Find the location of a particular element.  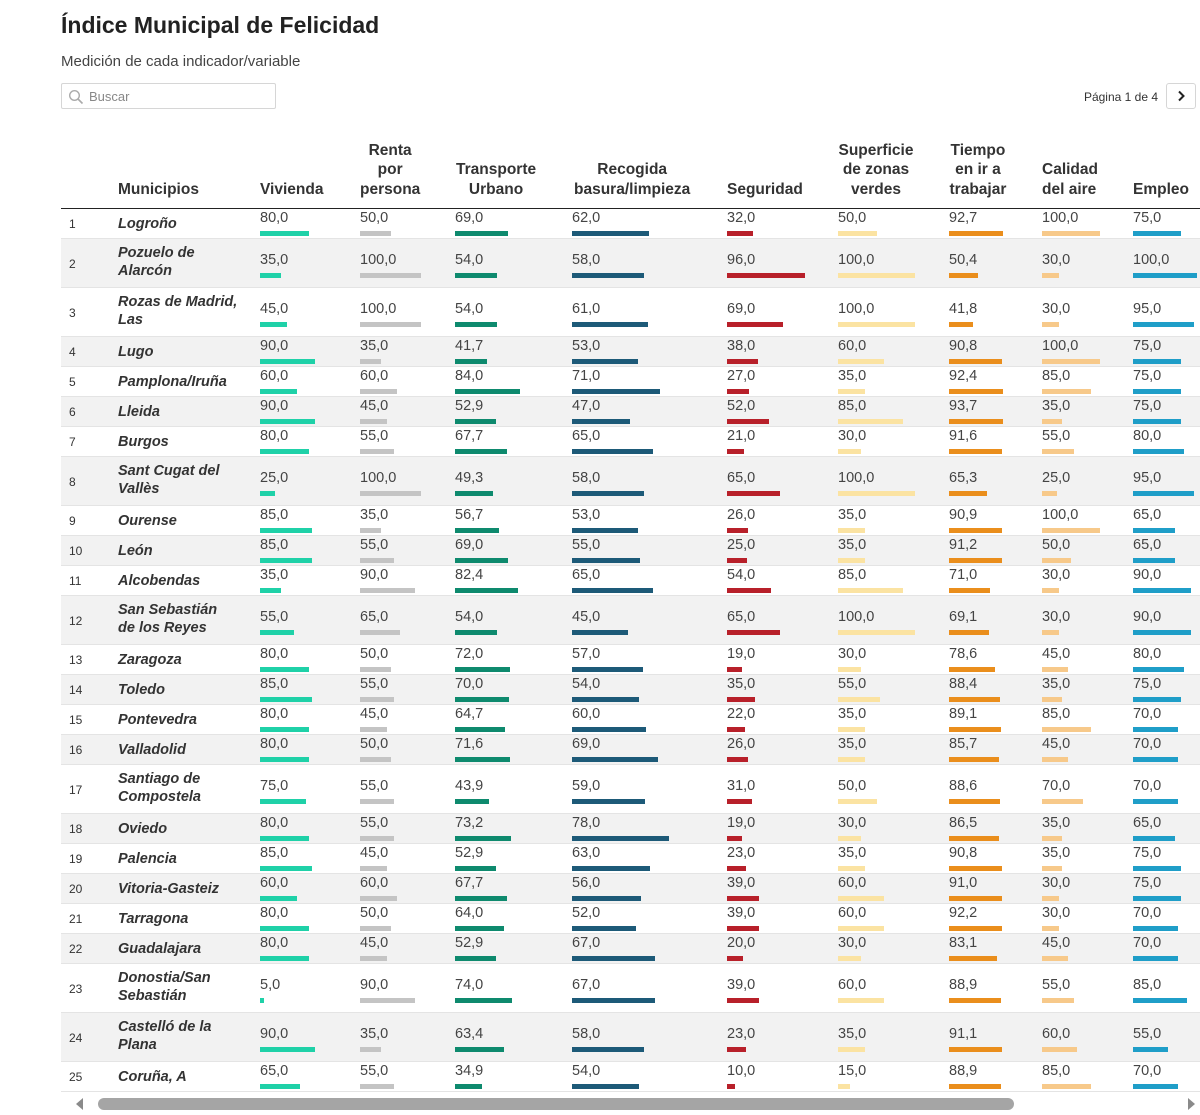

column-header-trabajo: Tiempo en ir a trabajar is located at coordinates (978, 169).